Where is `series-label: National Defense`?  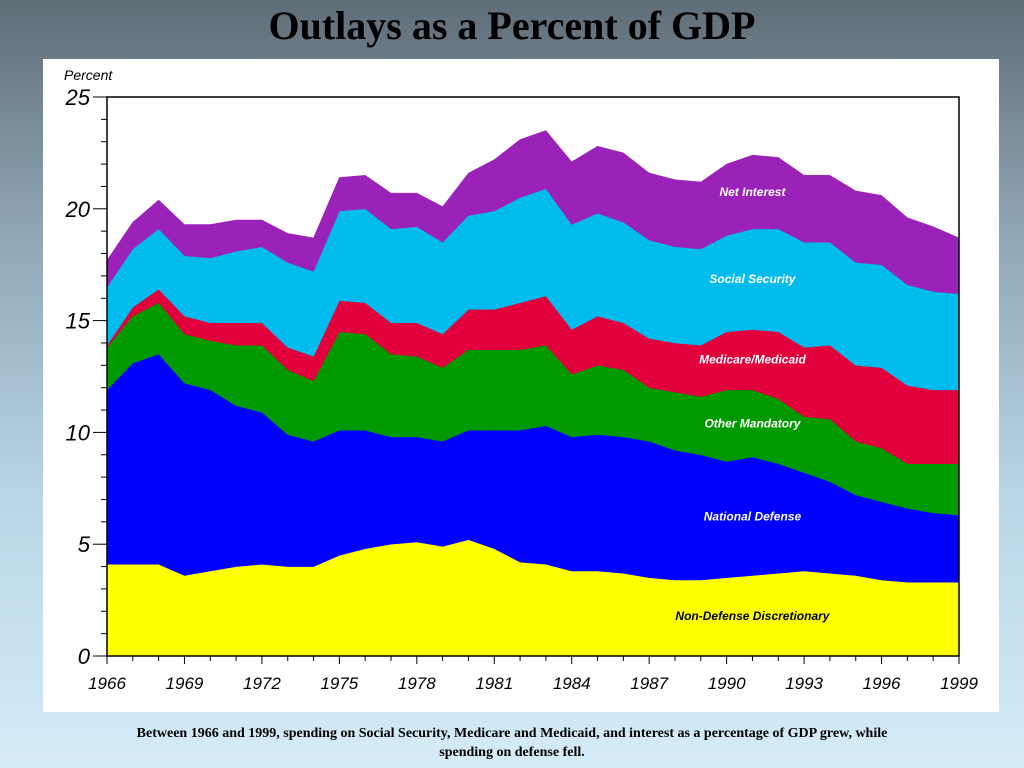
series-label: National Defense is located at coordinates (753, 516).